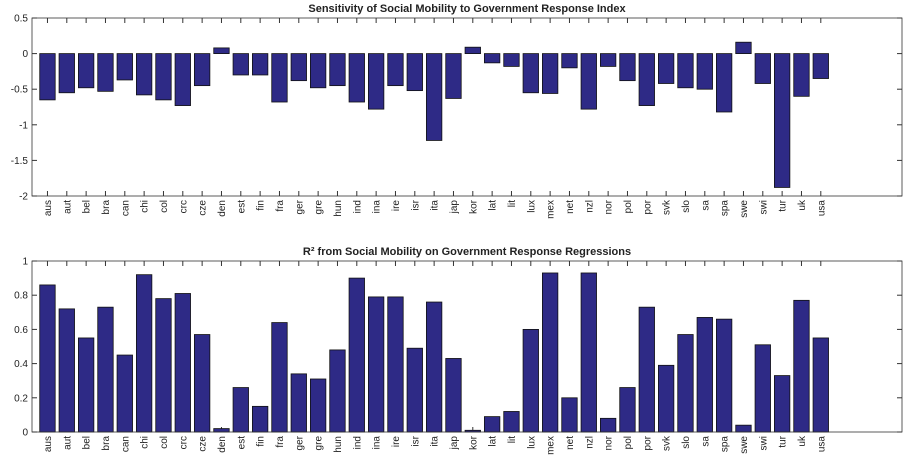 The image size is (905, 457). What do you see at coordinates (647, 442) in the screenshot?
I see `x-tick-label: por` at bounding box center [647, 442].